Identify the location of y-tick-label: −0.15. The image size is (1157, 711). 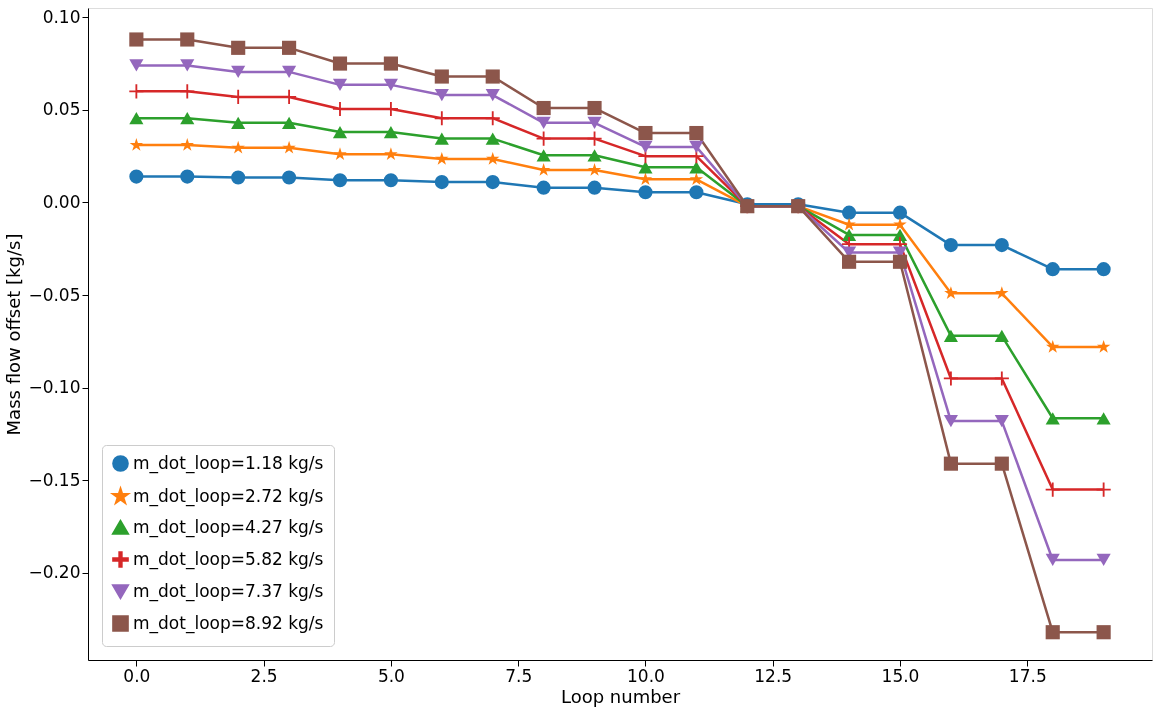
(54, 479).